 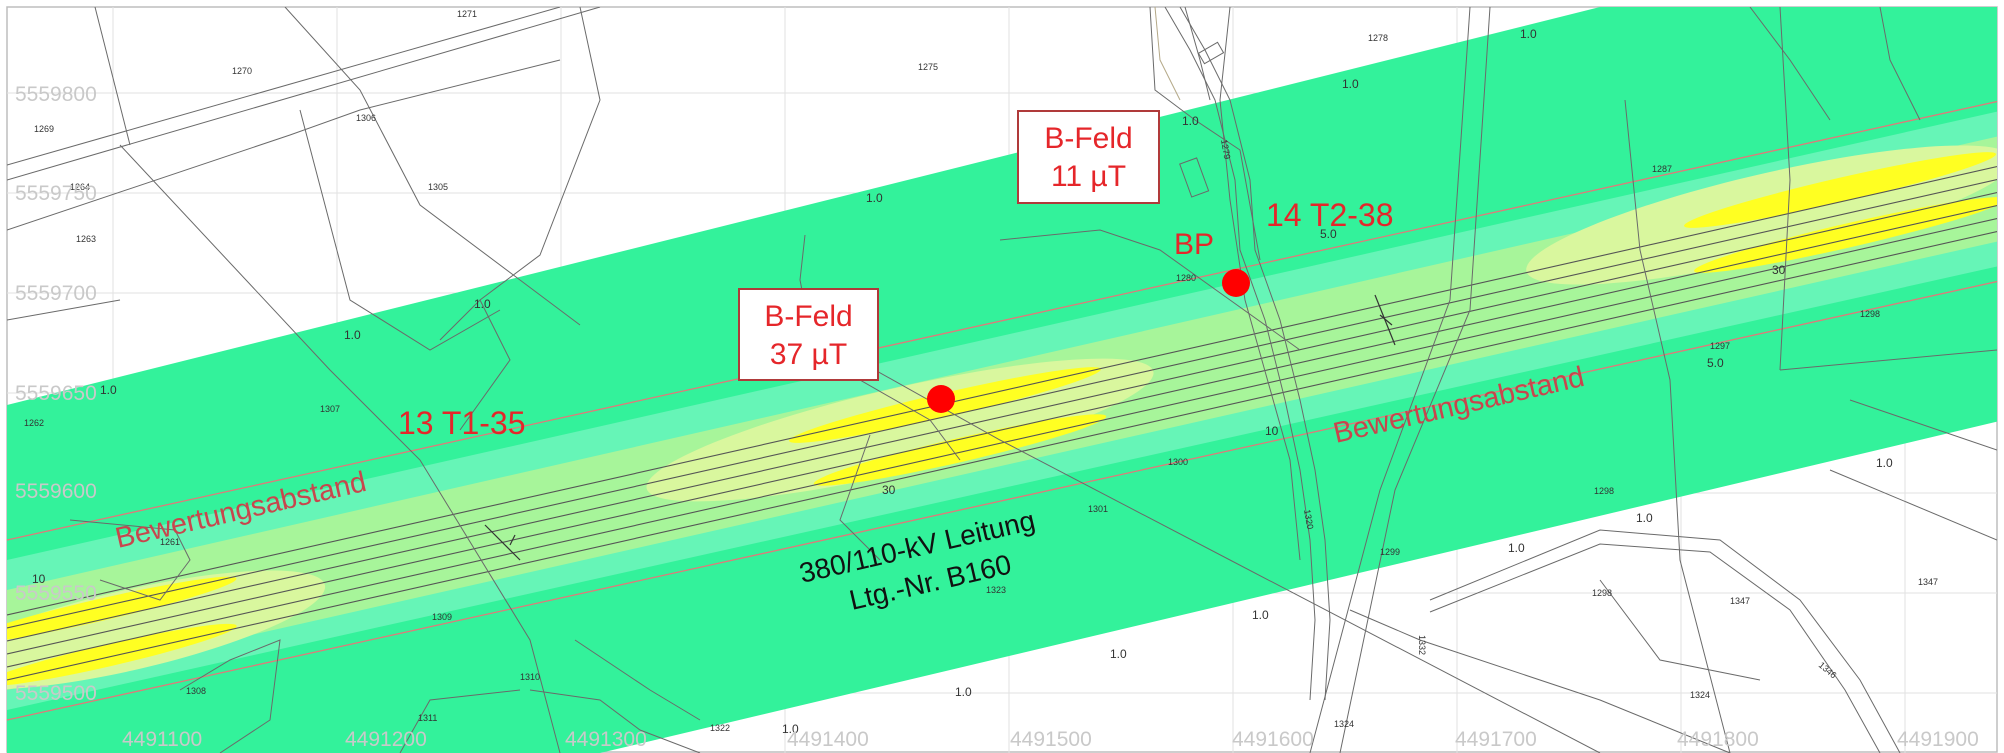 What do you see at coordinates (1390, 552) in the screenshot?
I see `parcel-number: 1299` at bounding box center [1390, 552].